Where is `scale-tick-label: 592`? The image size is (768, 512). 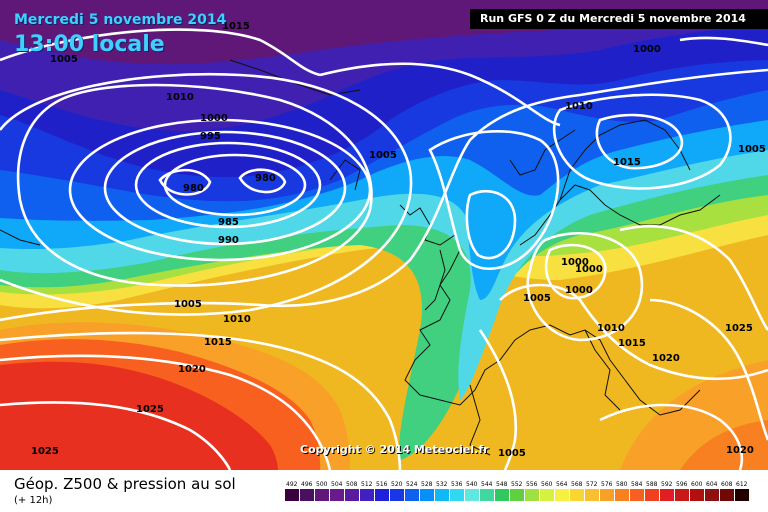
scale-tick-label: 592 is located at coordinates (667, 484).